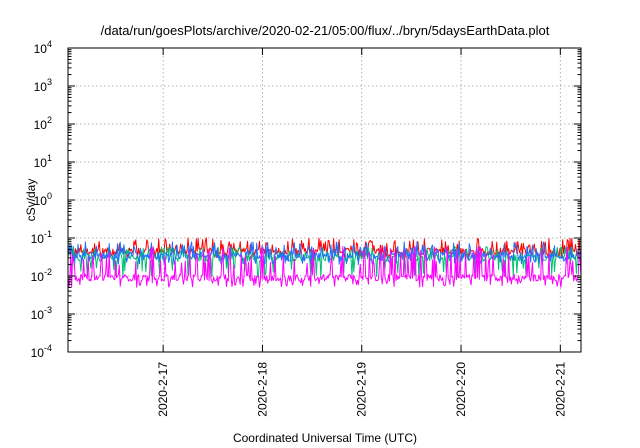 This screenshot has height=448, width=640. Describe the element at coordinates (461, 389) in the screenshot. I see `x-tick-label: 2020-2-20` at that location.